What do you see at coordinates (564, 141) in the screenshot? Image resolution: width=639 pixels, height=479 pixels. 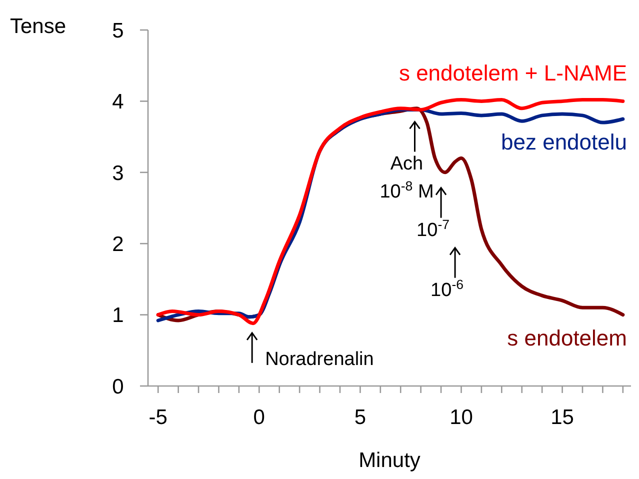 I see `series-label: bez endotelu` at bounding box center [564, 141].